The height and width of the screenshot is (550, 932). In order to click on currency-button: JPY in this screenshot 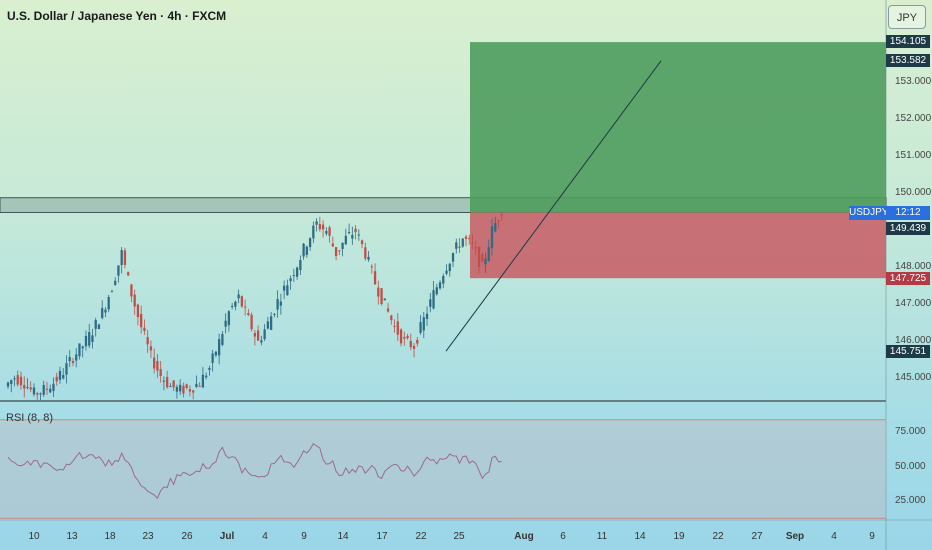, I will do `click(907, 17)`.